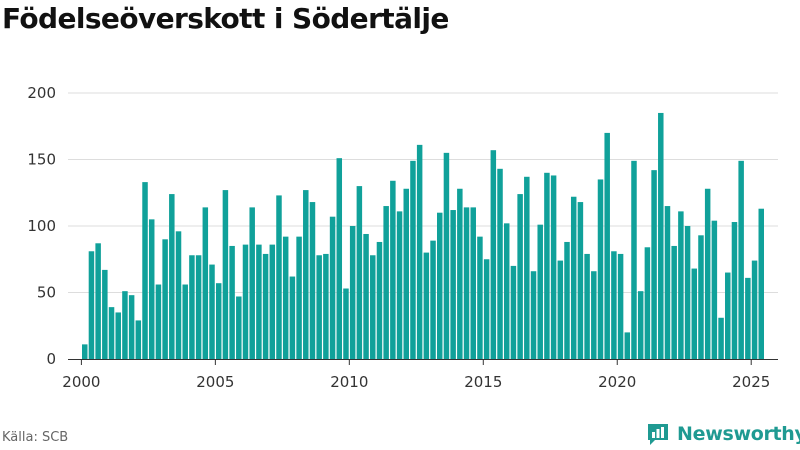 Image resolution: width=800 pixels, height=450 pixels. Describe the element at coordinates (416, 382) in the screenshot. I see `x-axis-labels: 2000 2005 2010 2015 2020 2025` at that location.